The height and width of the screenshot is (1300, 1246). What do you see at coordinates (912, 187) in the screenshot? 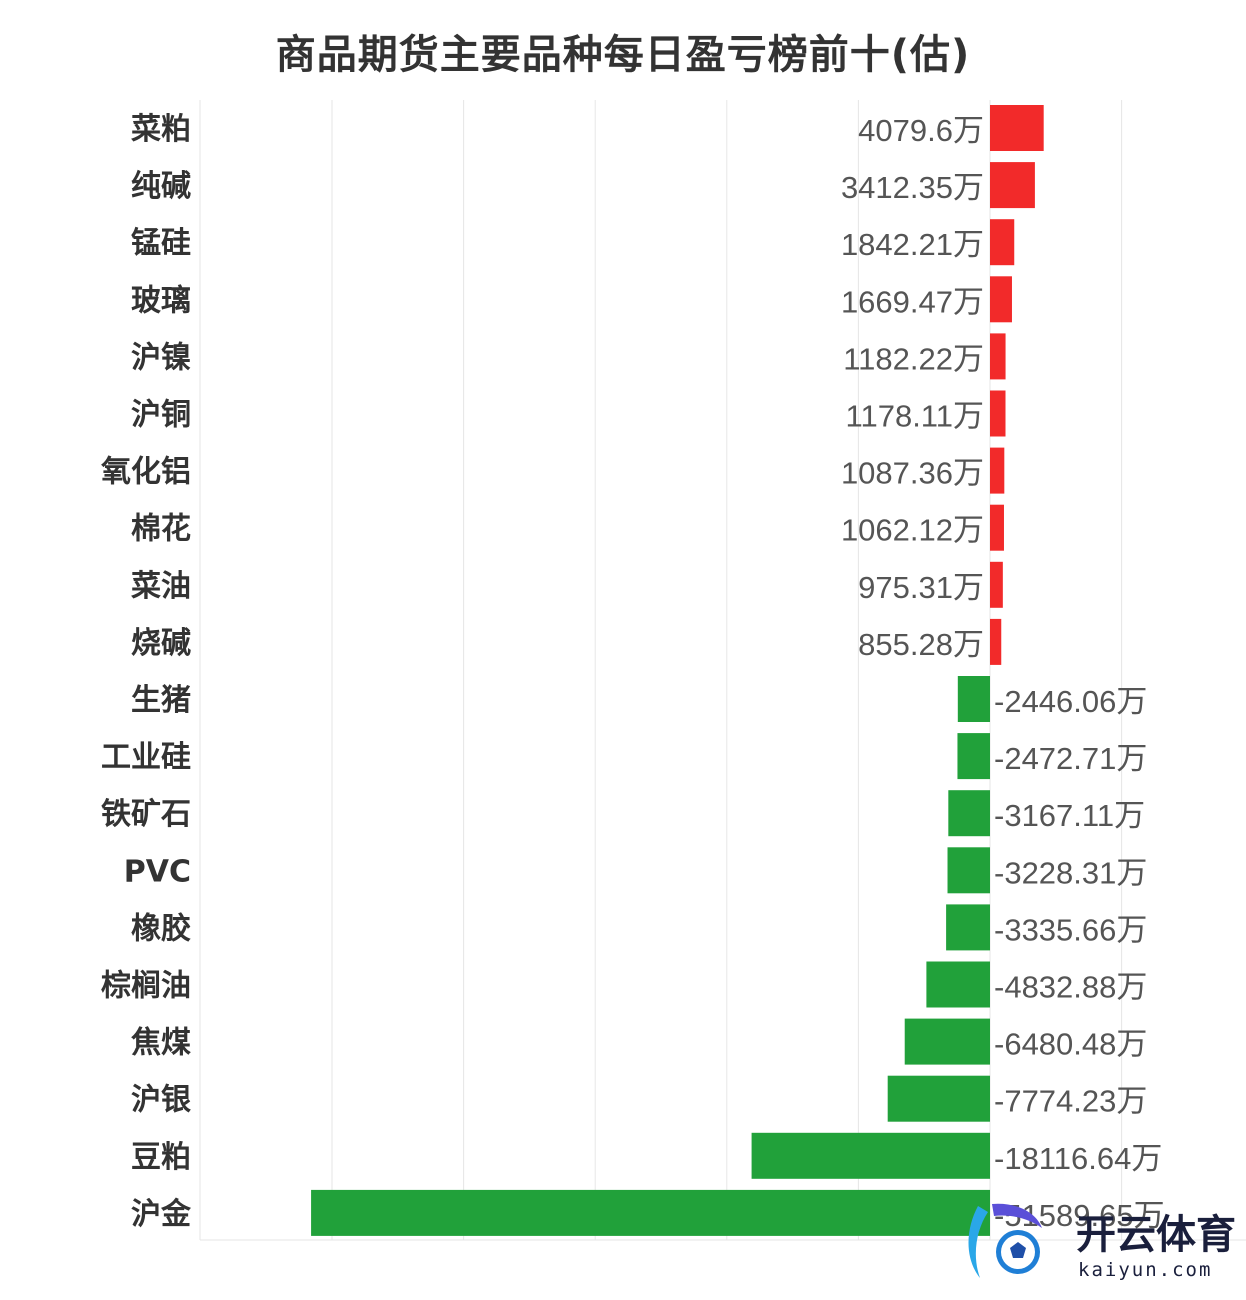
I see `value-label: 3412.35万` at bounding box center [912, 187].